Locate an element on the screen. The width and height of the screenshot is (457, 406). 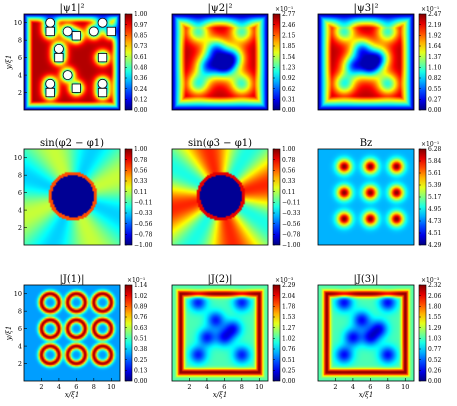
colorbar-tick-label: 1.23 is located at coordinates (289, 68).